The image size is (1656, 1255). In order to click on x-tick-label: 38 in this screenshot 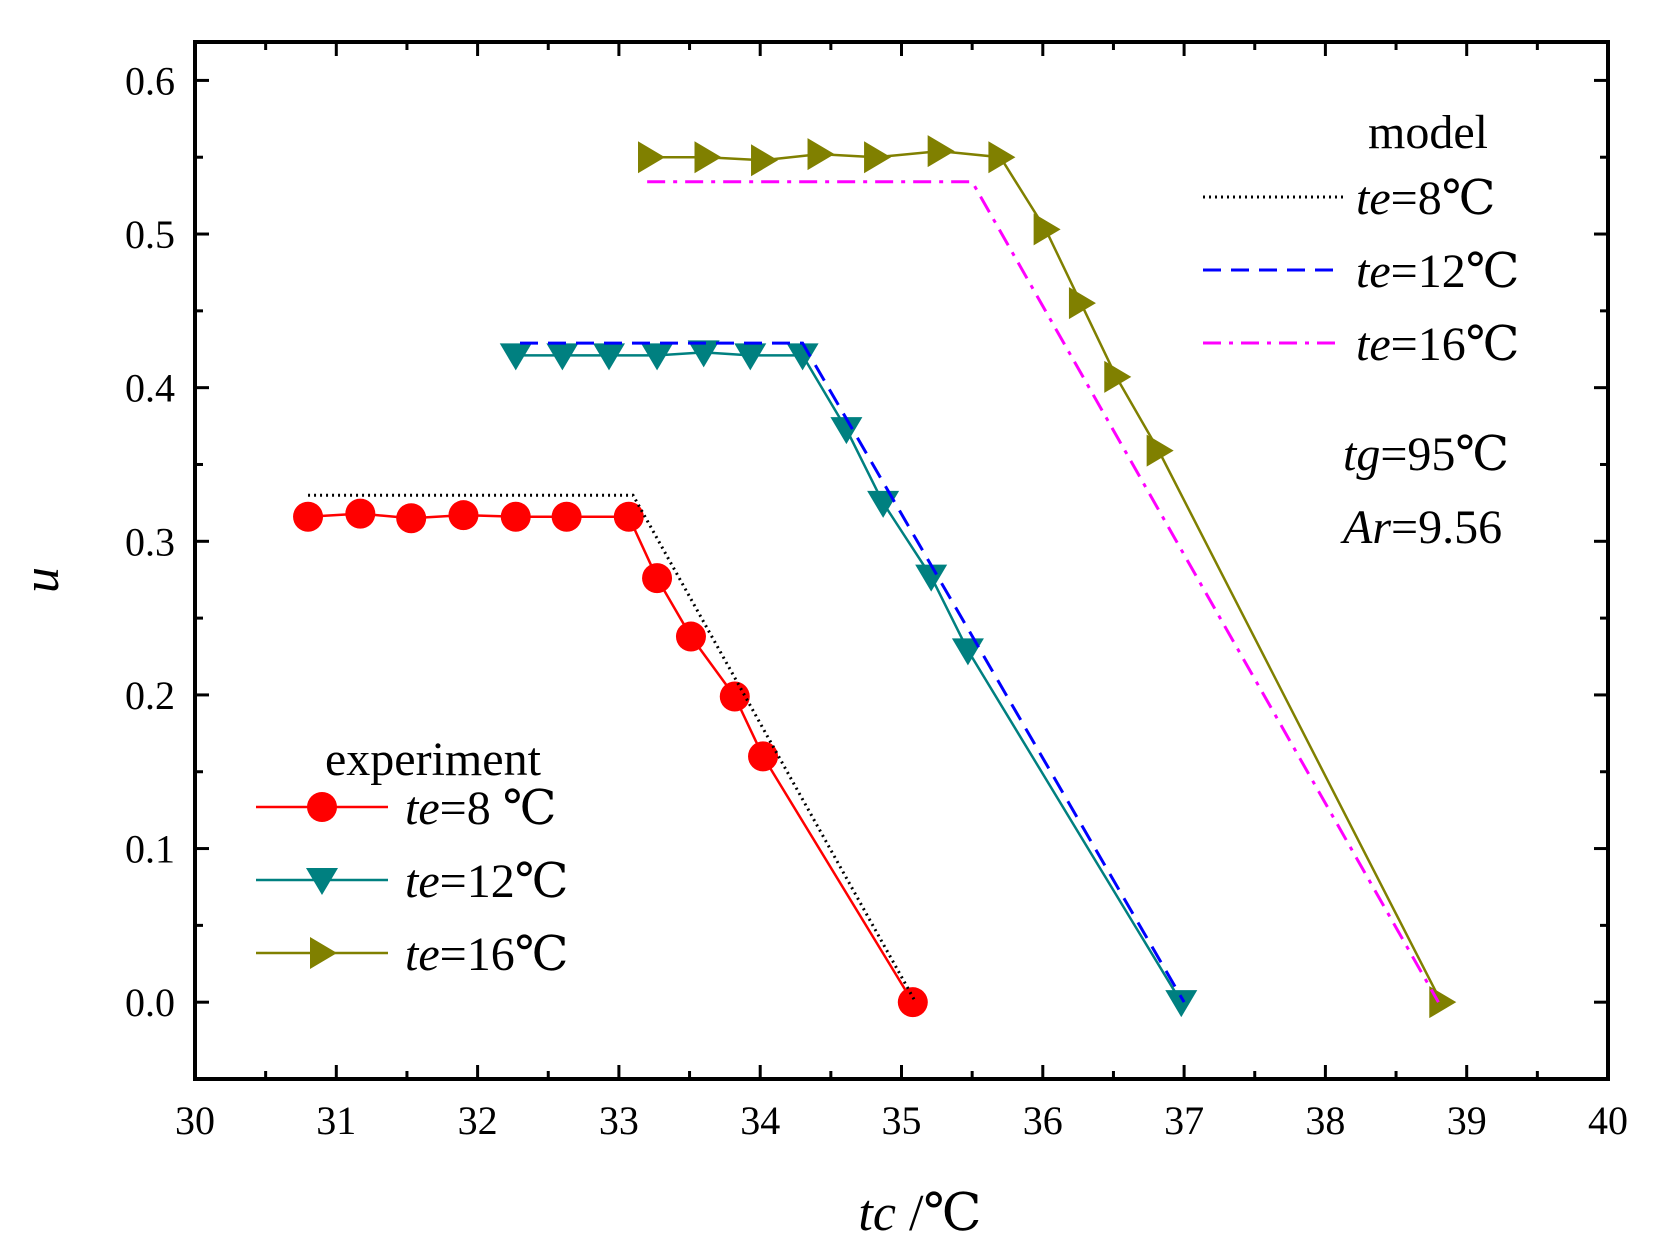, I will do `click(1325, 1120)`.